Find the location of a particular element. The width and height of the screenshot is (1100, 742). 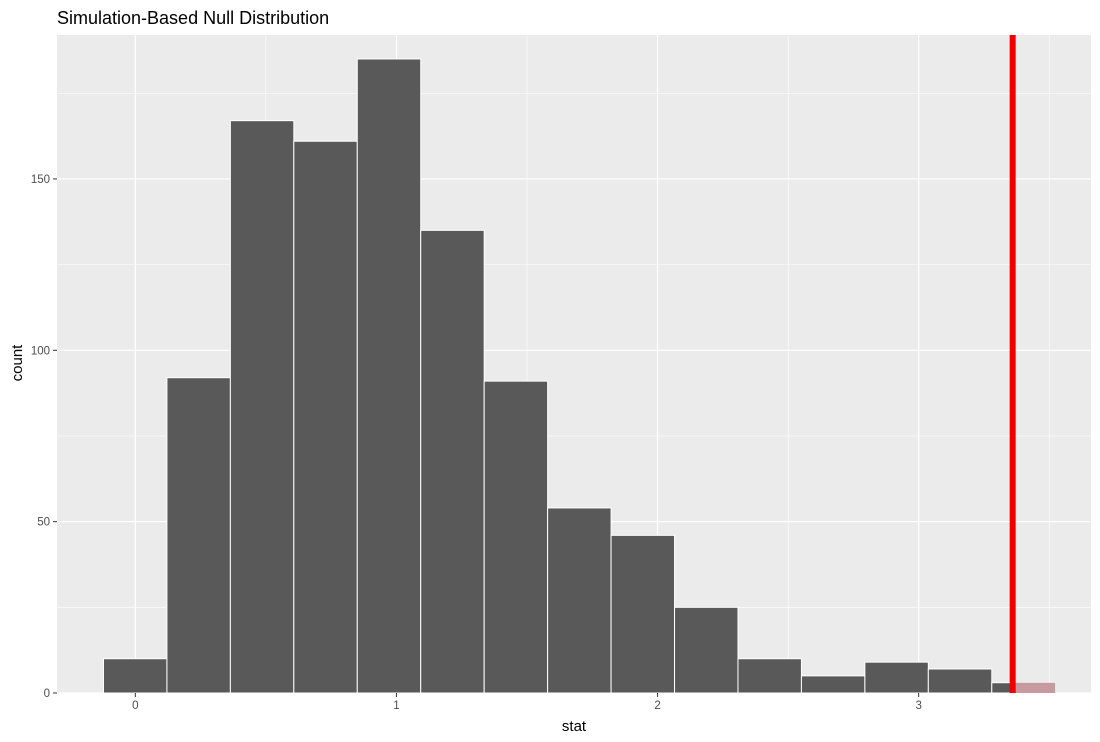

y-tick-label: 100 is located at coordinates (40, 351).